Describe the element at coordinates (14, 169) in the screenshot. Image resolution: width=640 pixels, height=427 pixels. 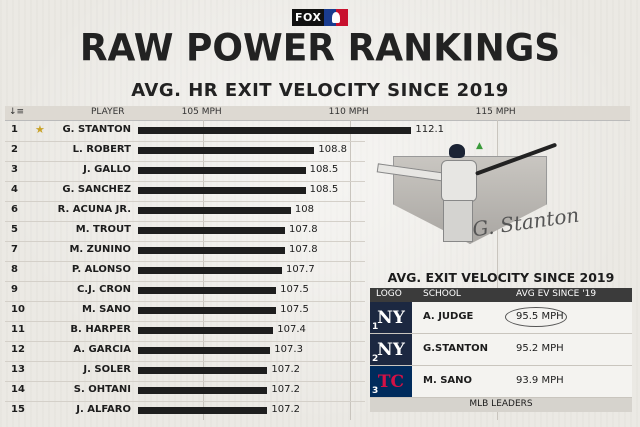
I see `rank-number: 3` at that location.